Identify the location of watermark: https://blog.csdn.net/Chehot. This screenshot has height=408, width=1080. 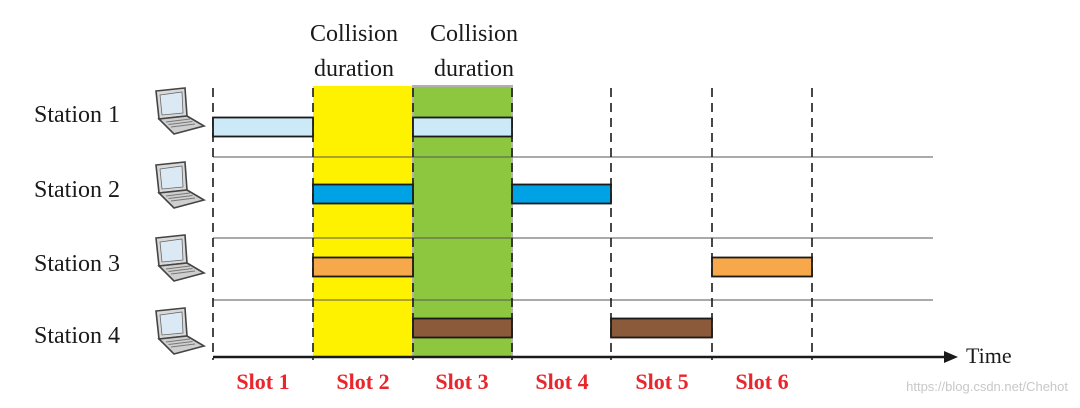
(987, 386).